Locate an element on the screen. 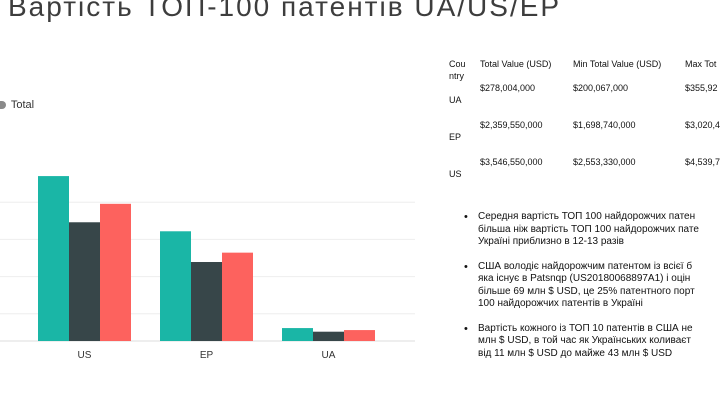 This screenshot has height=405, width=720. table-header-max: Max Tot is located at coordinates (701, 64).